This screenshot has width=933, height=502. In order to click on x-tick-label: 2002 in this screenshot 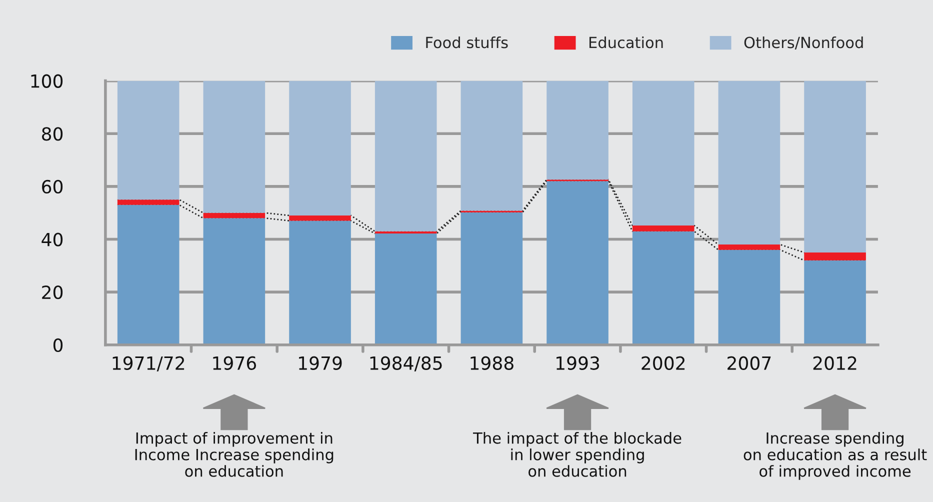, I will do `click(663, 363)`.